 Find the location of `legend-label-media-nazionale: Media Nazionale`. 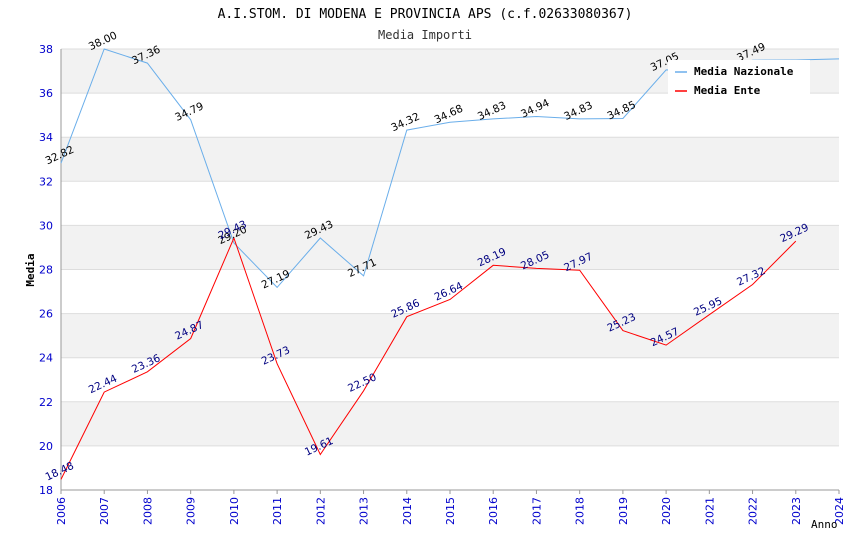

legend-label-media-nazionale: Media Nazionale is located at coordinates (744, 71).